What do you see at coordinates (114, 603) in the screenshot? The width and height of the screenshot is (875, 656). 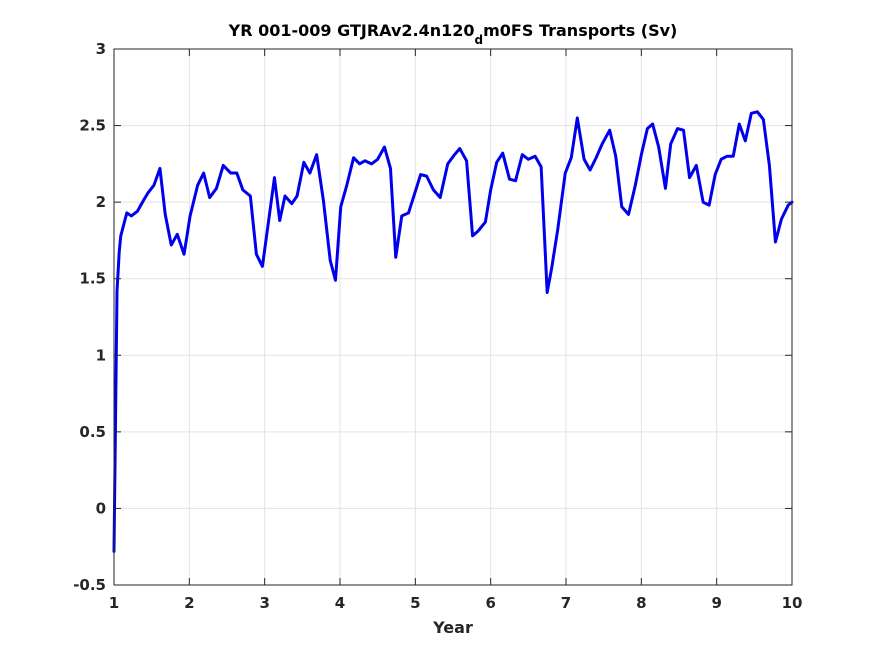 I see `x-tick-label: 1` at bounding box center [114, 603].